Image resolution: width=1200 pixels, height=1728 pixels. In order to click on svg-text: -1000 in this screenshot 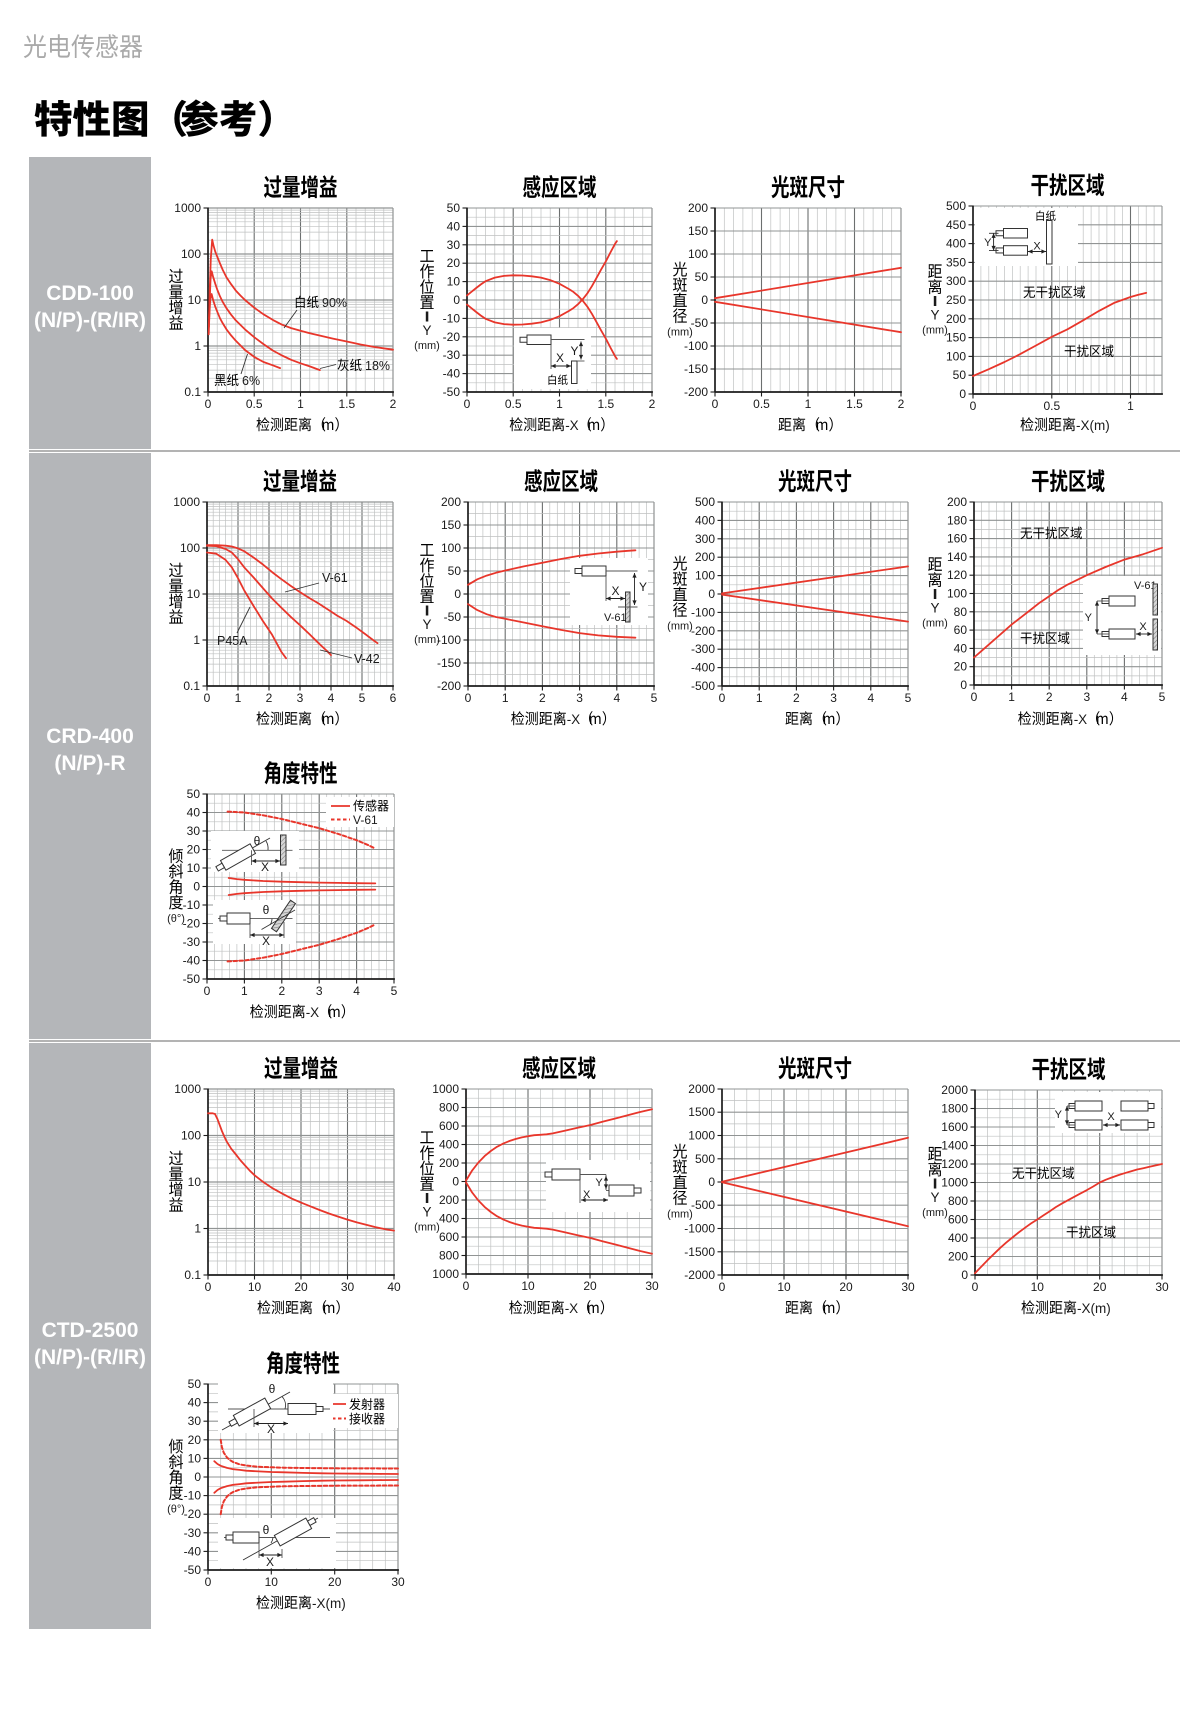, I will do `click(699, 1229)`.